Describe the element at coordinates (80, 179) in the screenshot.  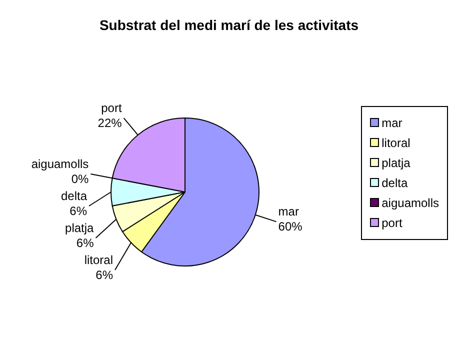
I see `text: 0%` at that location.